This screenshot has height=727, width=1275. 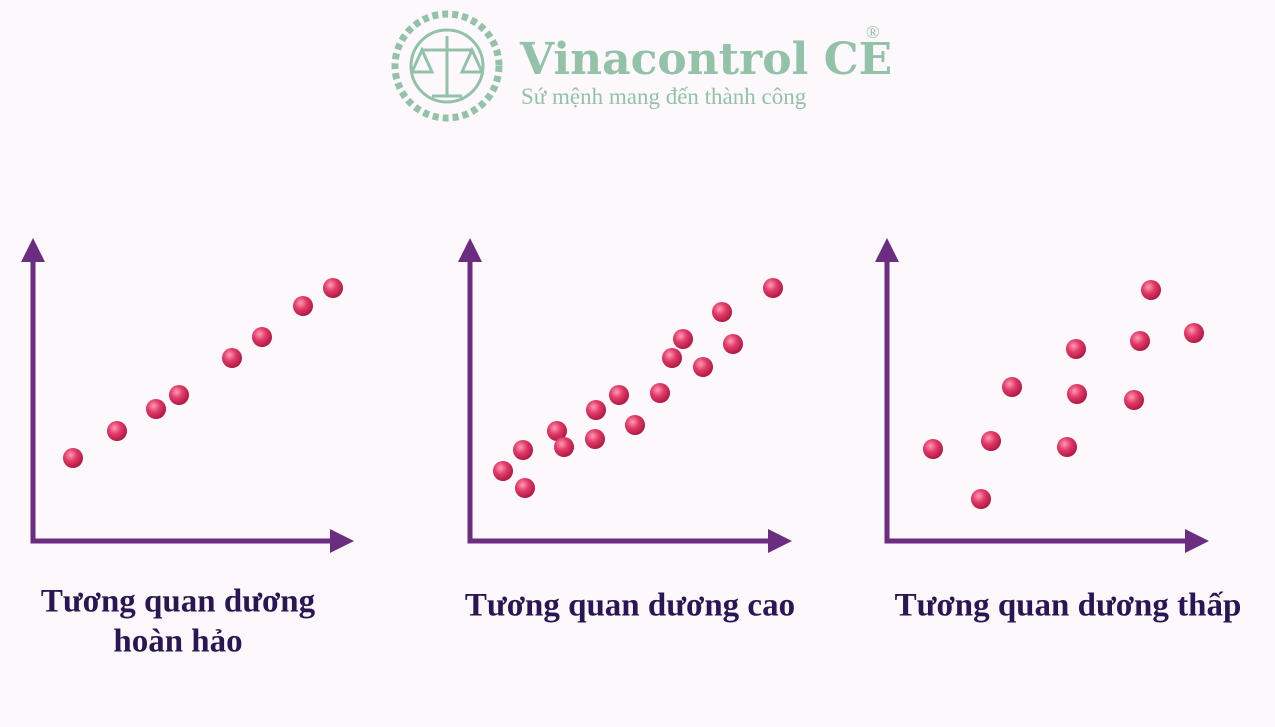 I want to click on caption: hoàn hảo, so click(x=177, y=642).